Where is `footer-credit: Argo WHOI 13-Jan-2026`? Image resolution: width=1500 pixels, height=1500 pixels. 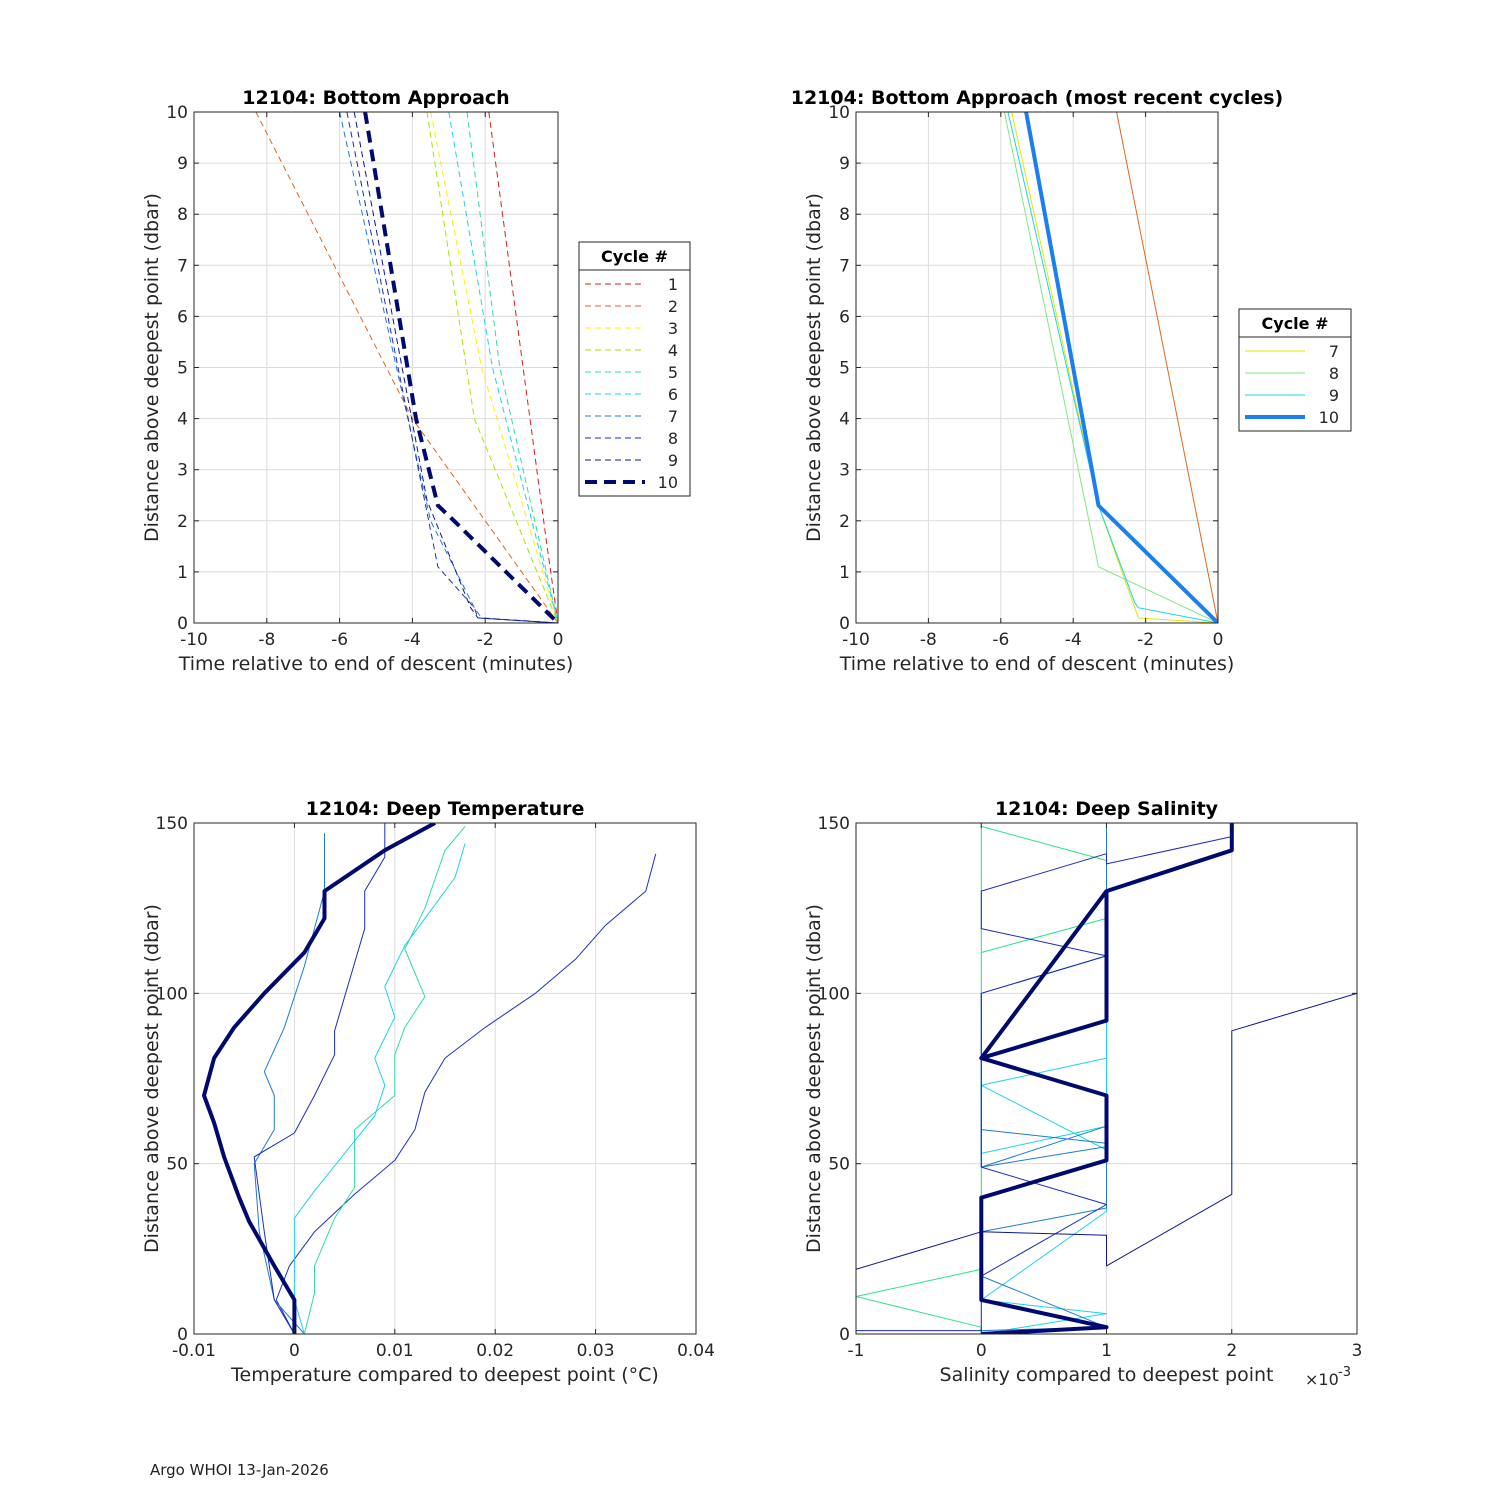
footer-credit: Argo WHOI 13-Jan-2026 is located at coordinates (239, 1470).